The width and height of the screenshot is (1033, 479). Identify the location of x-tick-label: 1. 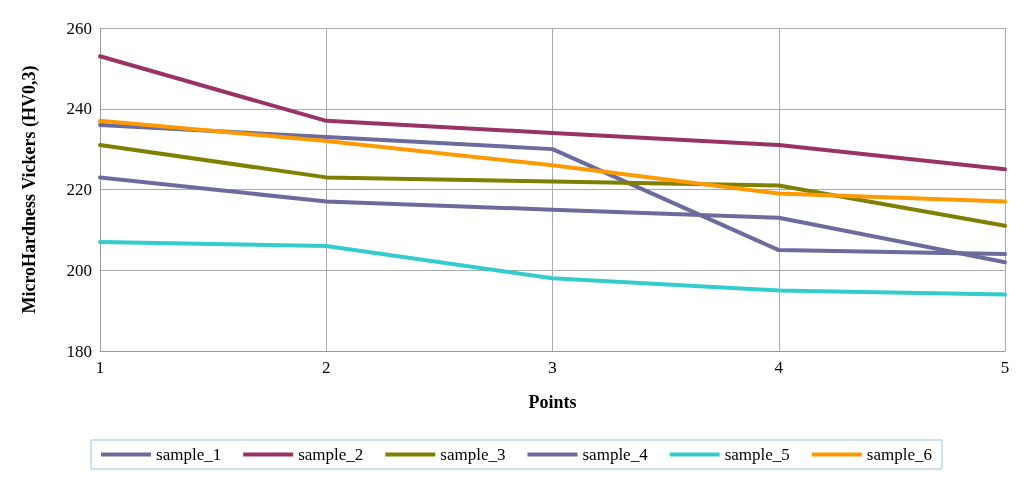
(100, 367).